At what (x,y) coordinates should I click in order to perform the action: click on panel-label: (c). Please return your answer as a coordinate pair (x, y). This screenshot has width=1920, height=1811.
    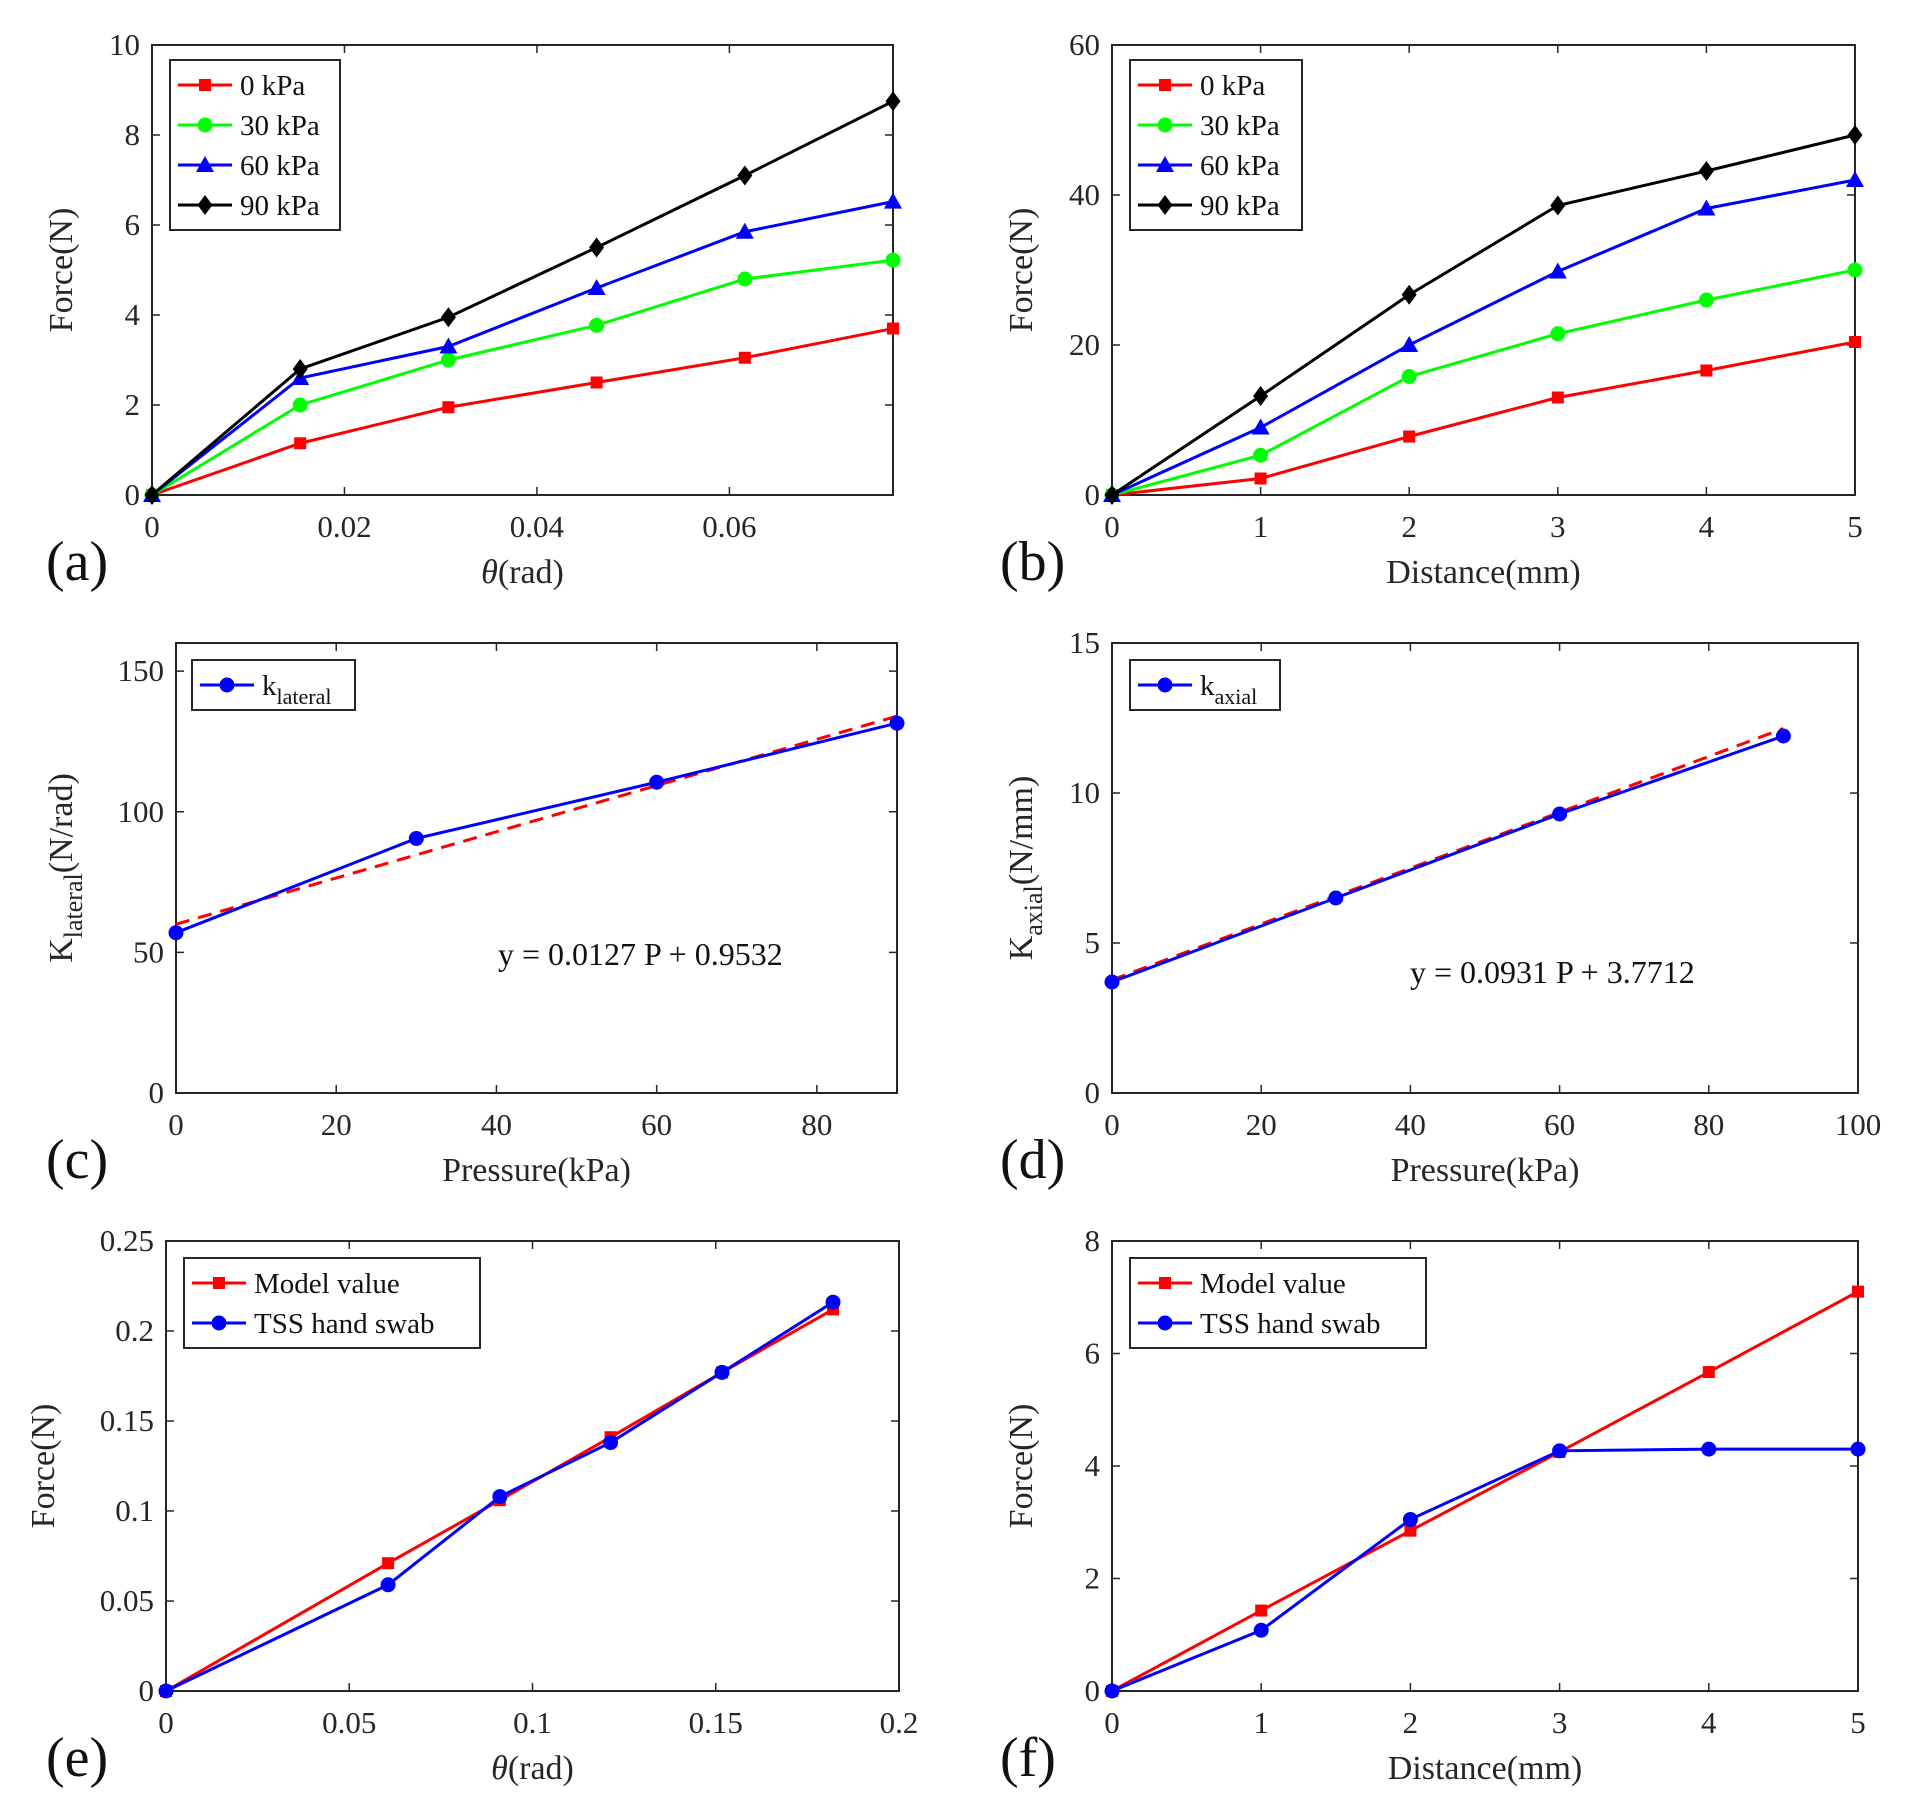
    Looking at the image, I should click on (77, 1160).